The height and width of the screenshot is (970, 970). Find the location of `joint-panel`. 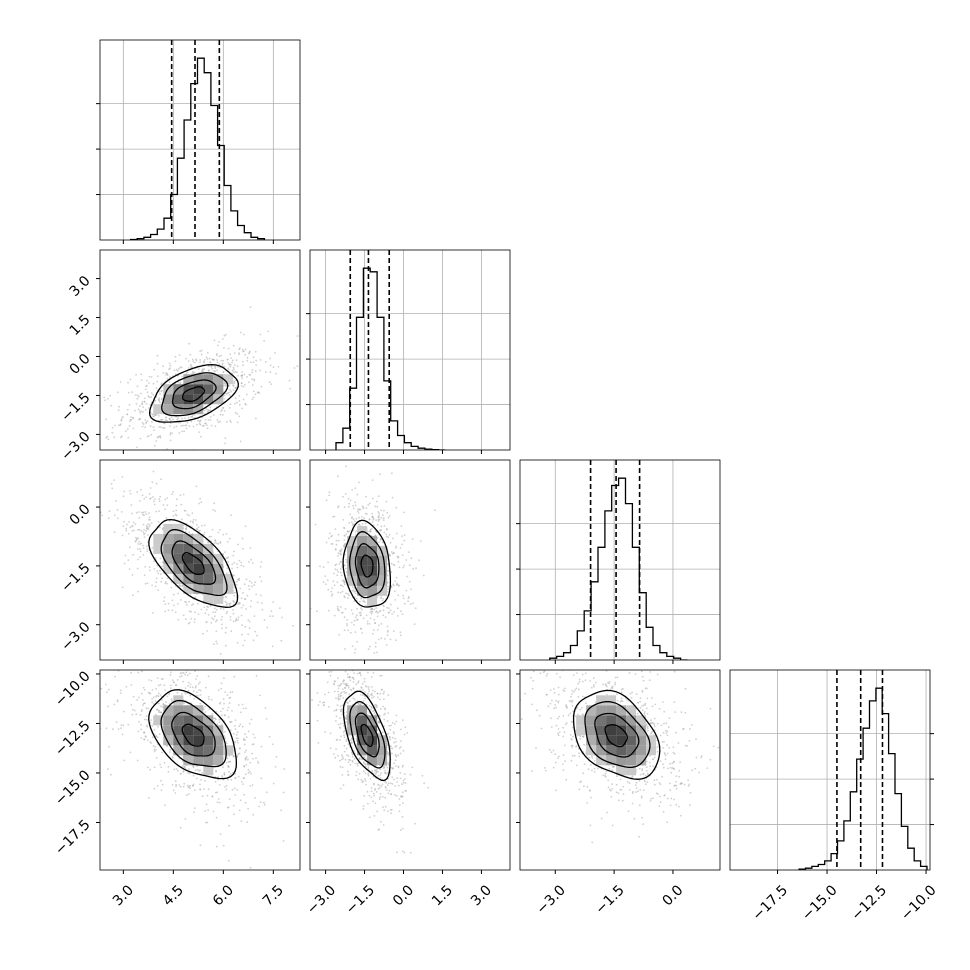

joint-panel is located at coordinates (408, 561).